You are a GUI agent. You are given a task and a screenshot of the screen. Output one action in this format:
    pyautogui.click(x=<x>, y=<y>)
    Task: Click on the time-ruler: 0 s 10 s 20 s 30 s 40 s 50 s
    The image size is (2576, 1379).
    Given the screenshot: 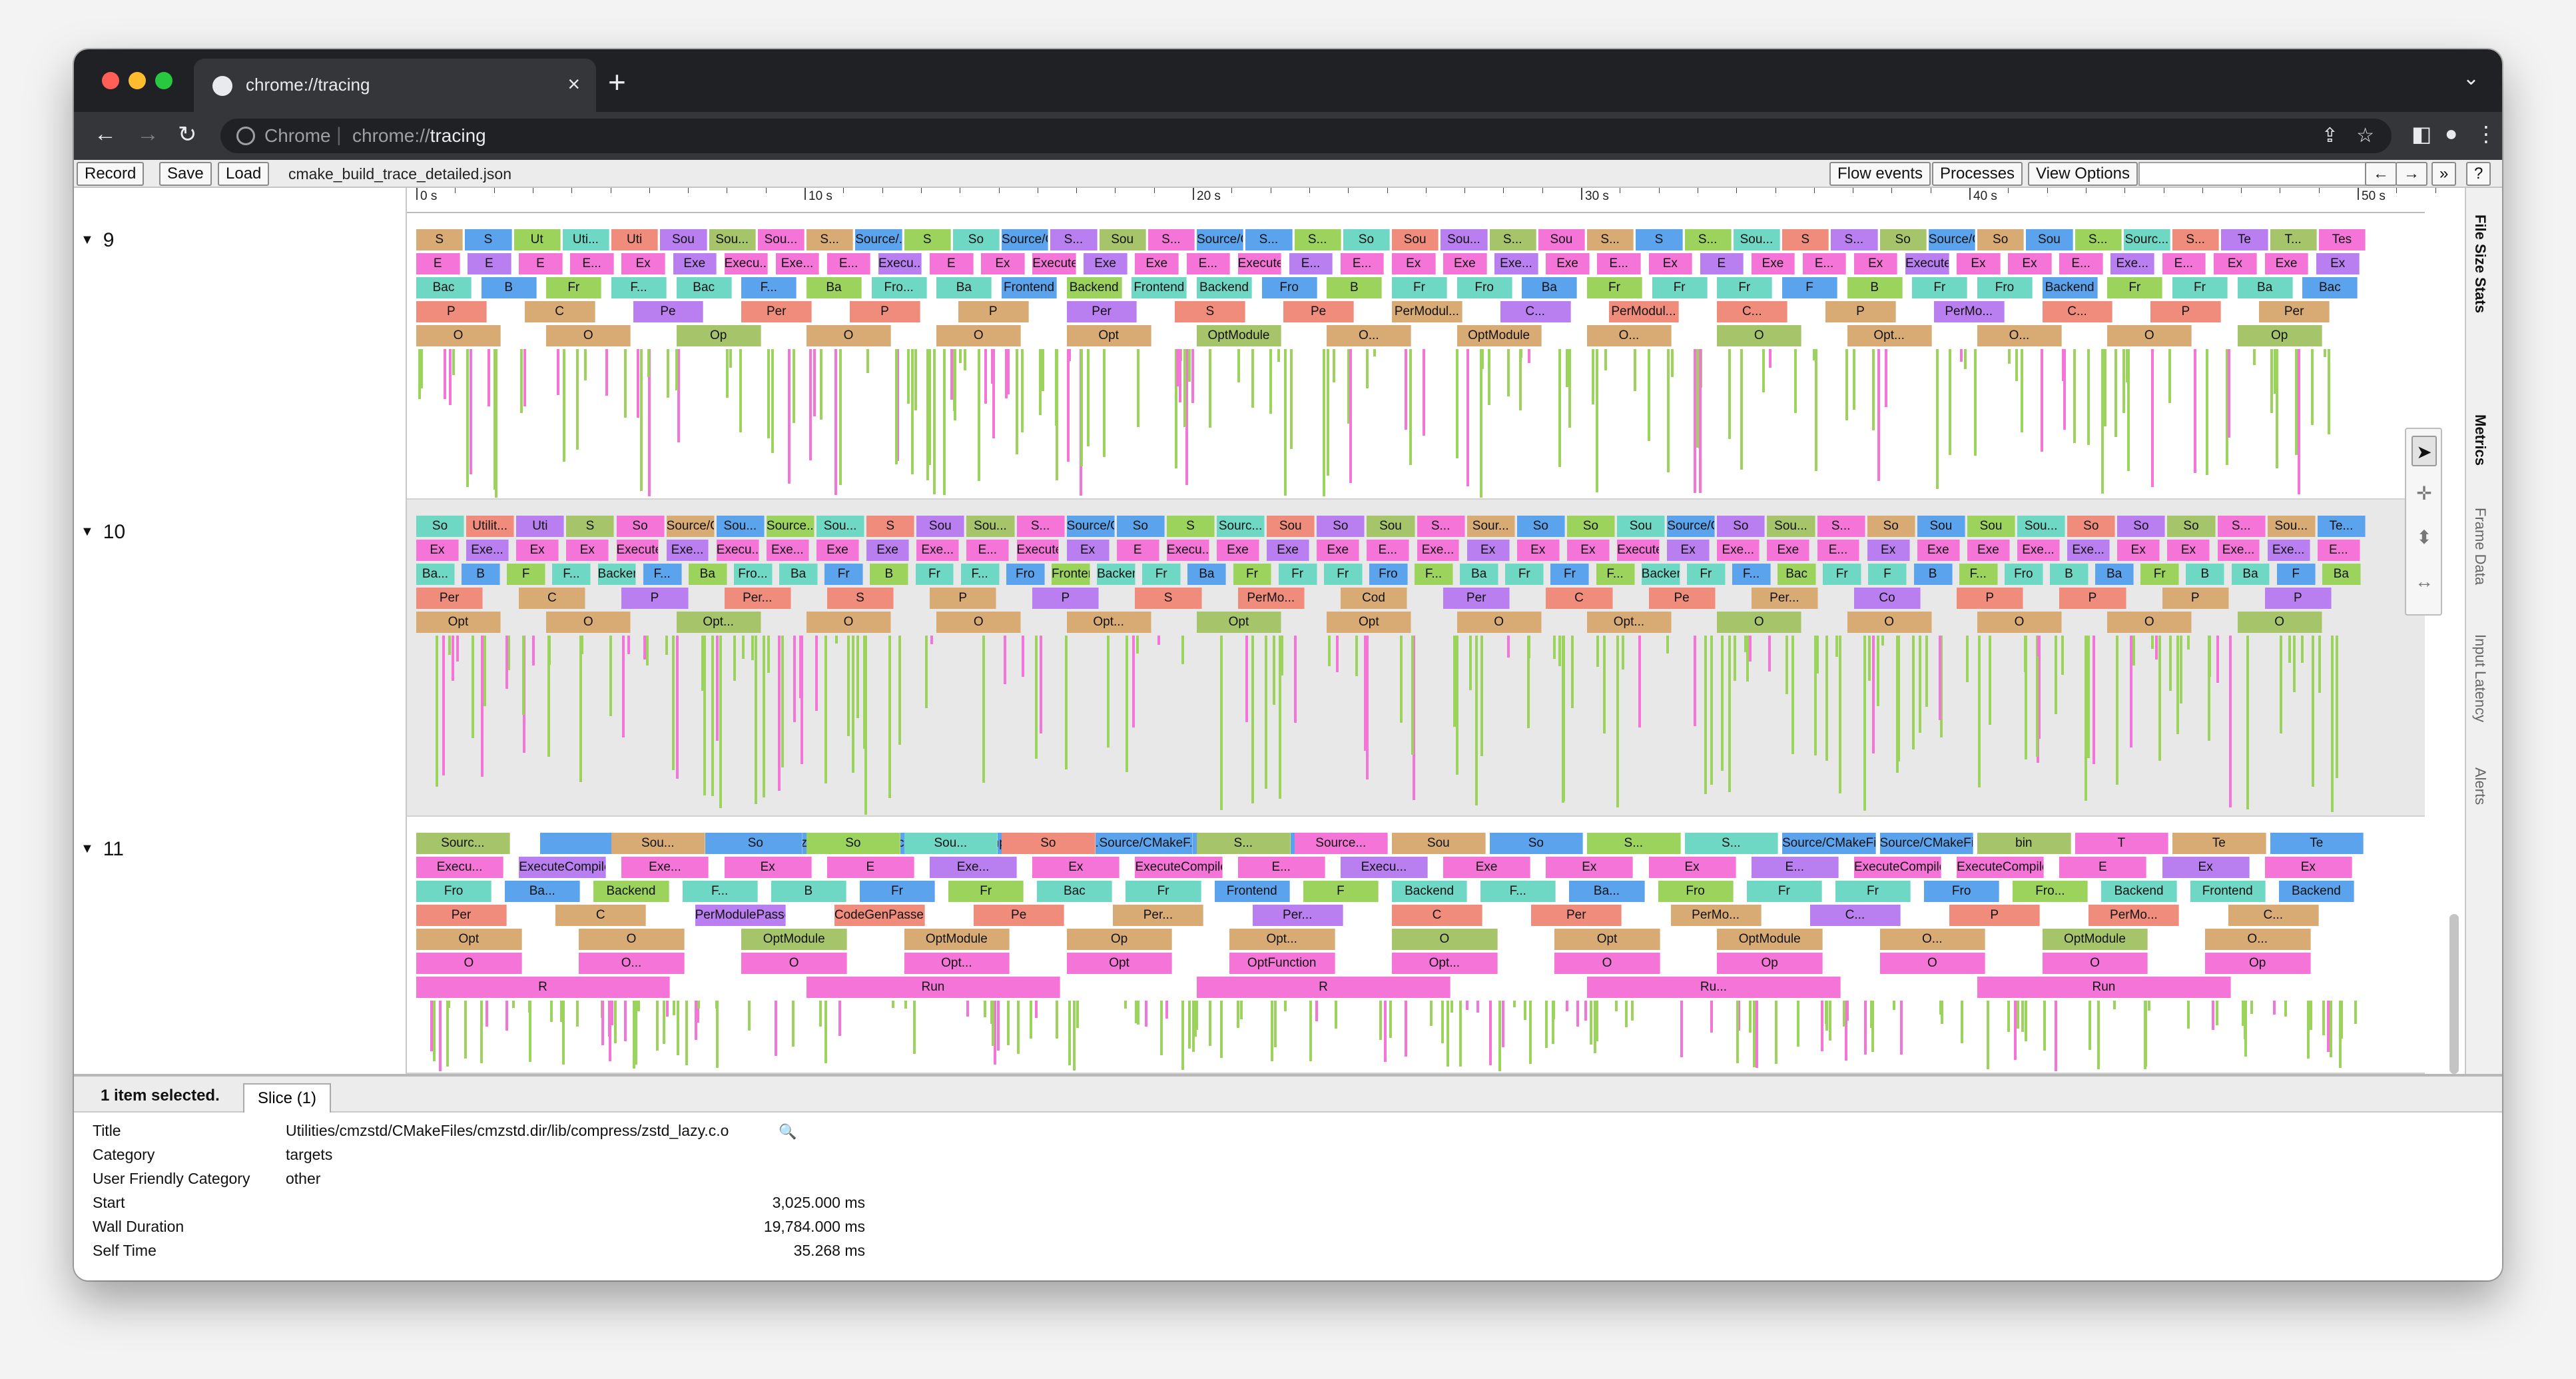 What is the action you would take?
    pyautogui.click(x=1441, y=200)
    